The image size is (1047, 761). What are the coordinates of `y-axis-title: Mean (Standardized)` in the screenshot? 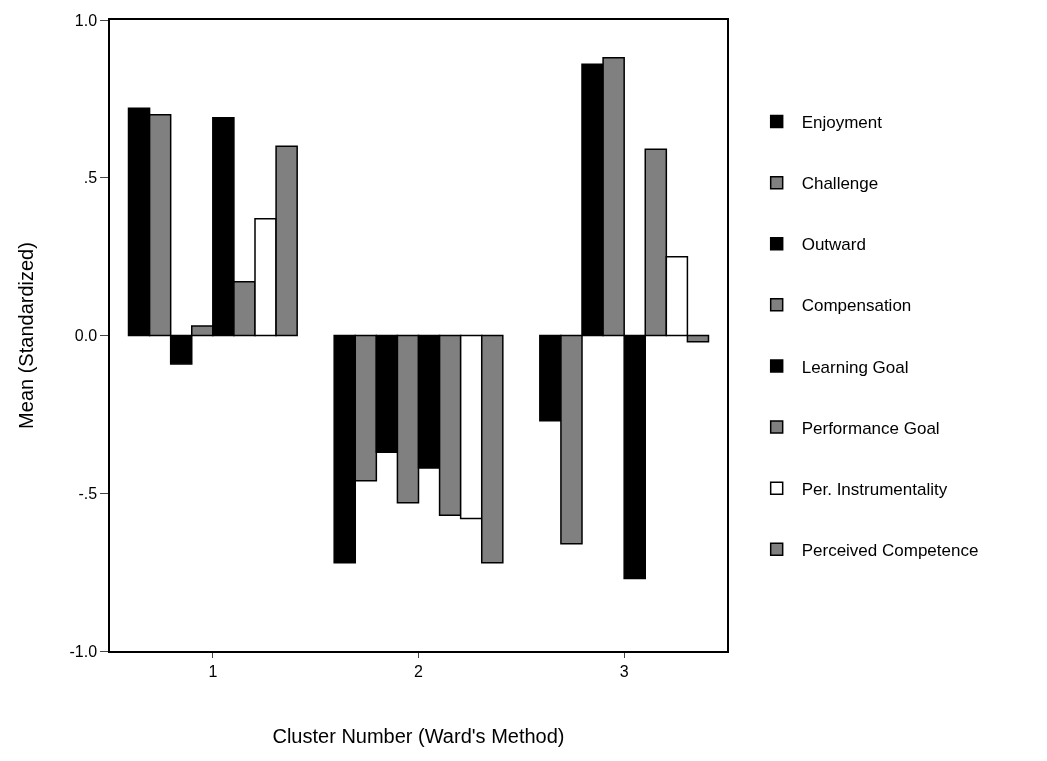 It's located at (26, 335).